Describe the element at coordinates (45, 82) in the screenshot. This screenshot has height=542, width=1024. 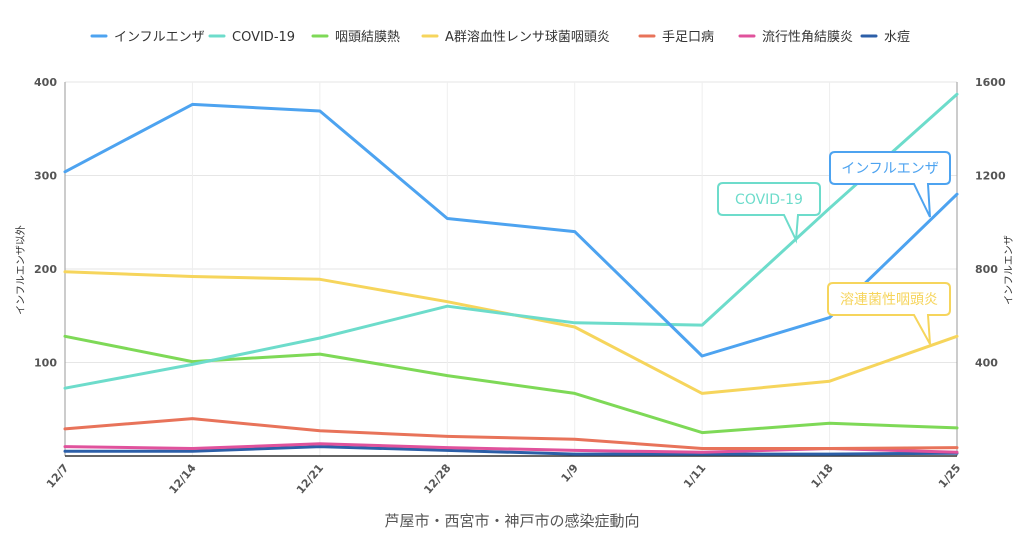
I see `y-left-tick-label: 400` at that location.